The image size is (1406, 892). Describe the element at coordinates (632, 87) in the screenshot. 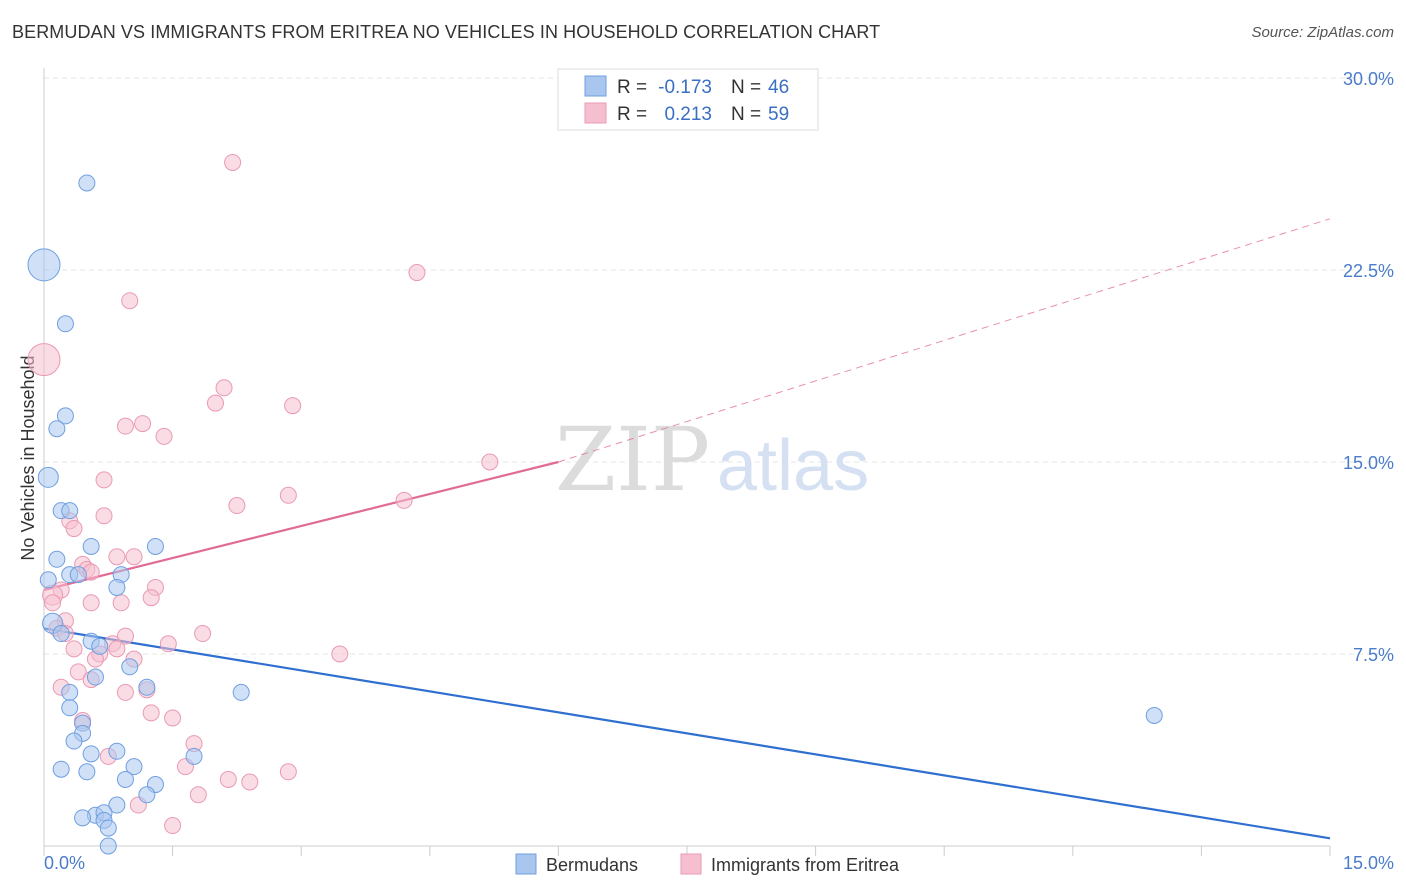

I see `legend-r-label-1: R =` at that location.